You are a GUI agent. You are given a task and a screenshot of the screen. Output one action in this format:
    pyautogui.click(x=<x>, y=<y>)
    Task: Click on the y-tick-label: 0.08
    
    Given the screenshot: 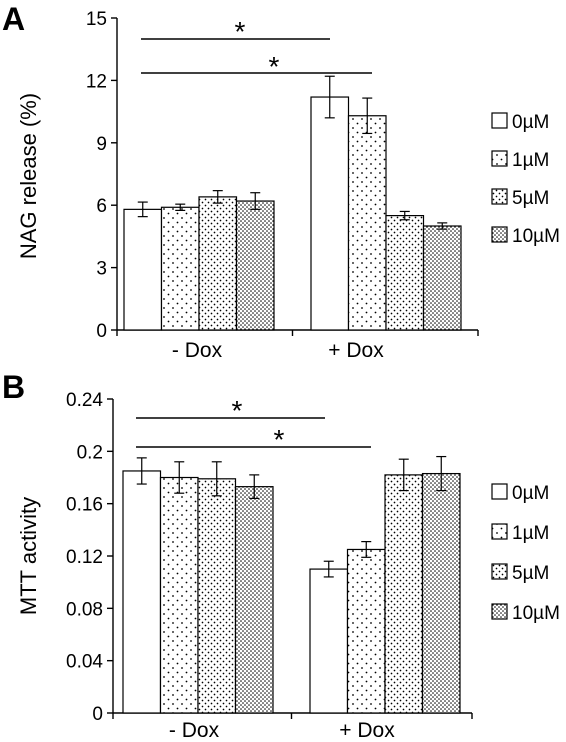 What is the action you would take?
    pyautogui.click(x=84, y=609)
    